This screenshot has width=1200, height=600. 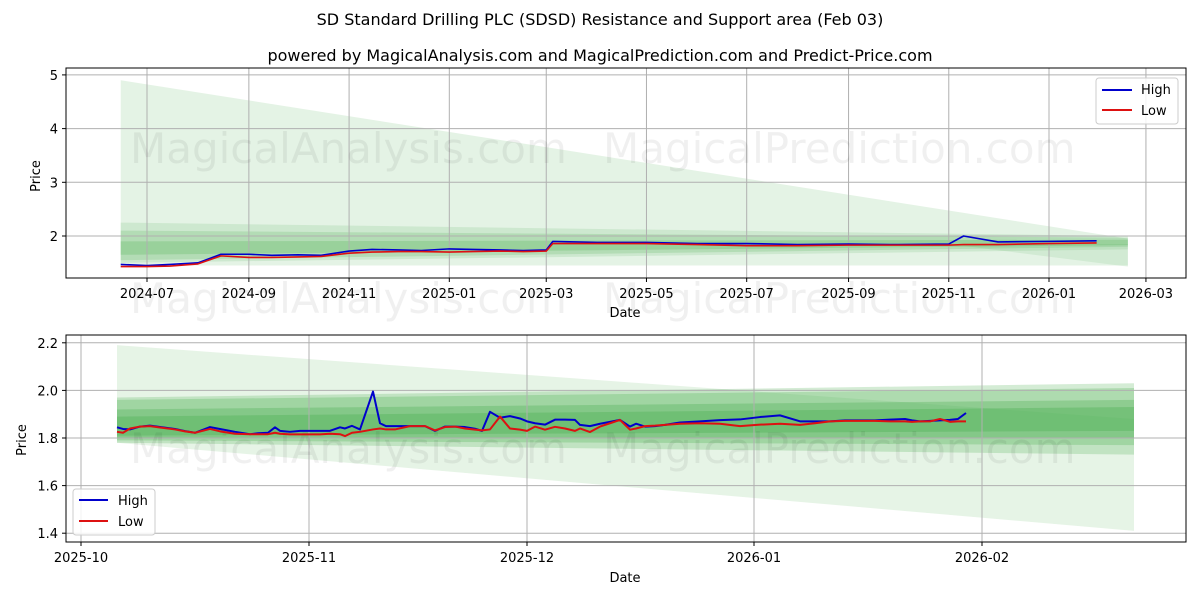 What do you see at coordinates (982, 558) in the screenshot?
I see `x-tick-label: 2026-02` at bounding box center [982, 558].